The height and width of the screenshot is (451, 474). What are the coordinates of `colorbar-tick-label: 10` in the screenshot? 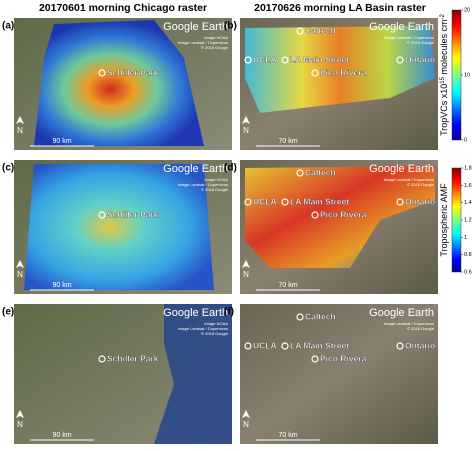 It's located at (467, 75).